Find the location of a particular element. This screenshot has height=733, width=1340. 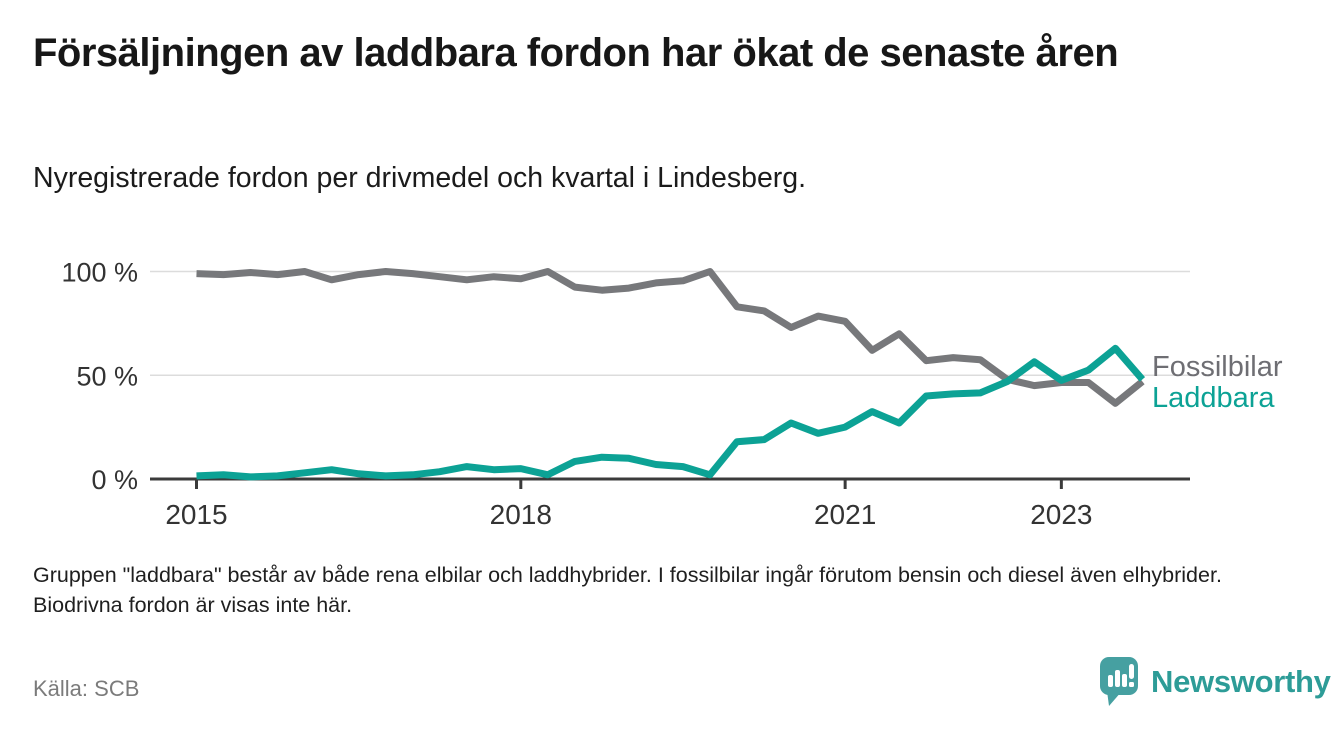

x-tick-label: 2018 is located at coordinates (521, 514).